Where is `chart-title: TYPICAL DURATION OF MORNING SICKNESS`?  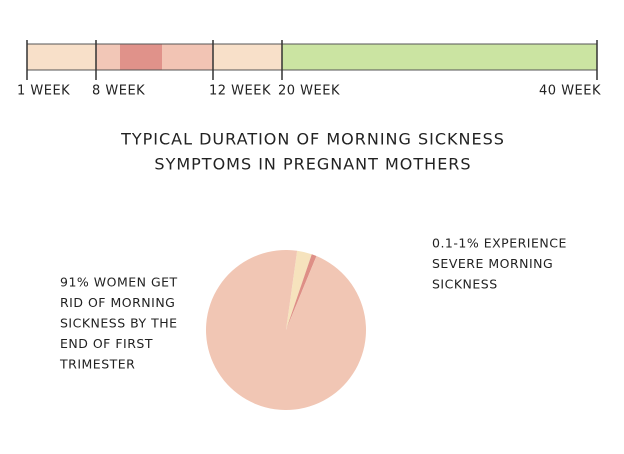 chart-title: TYPICAL DURATION OF MORNING SICKNESS is located at coordinates (312, 139).